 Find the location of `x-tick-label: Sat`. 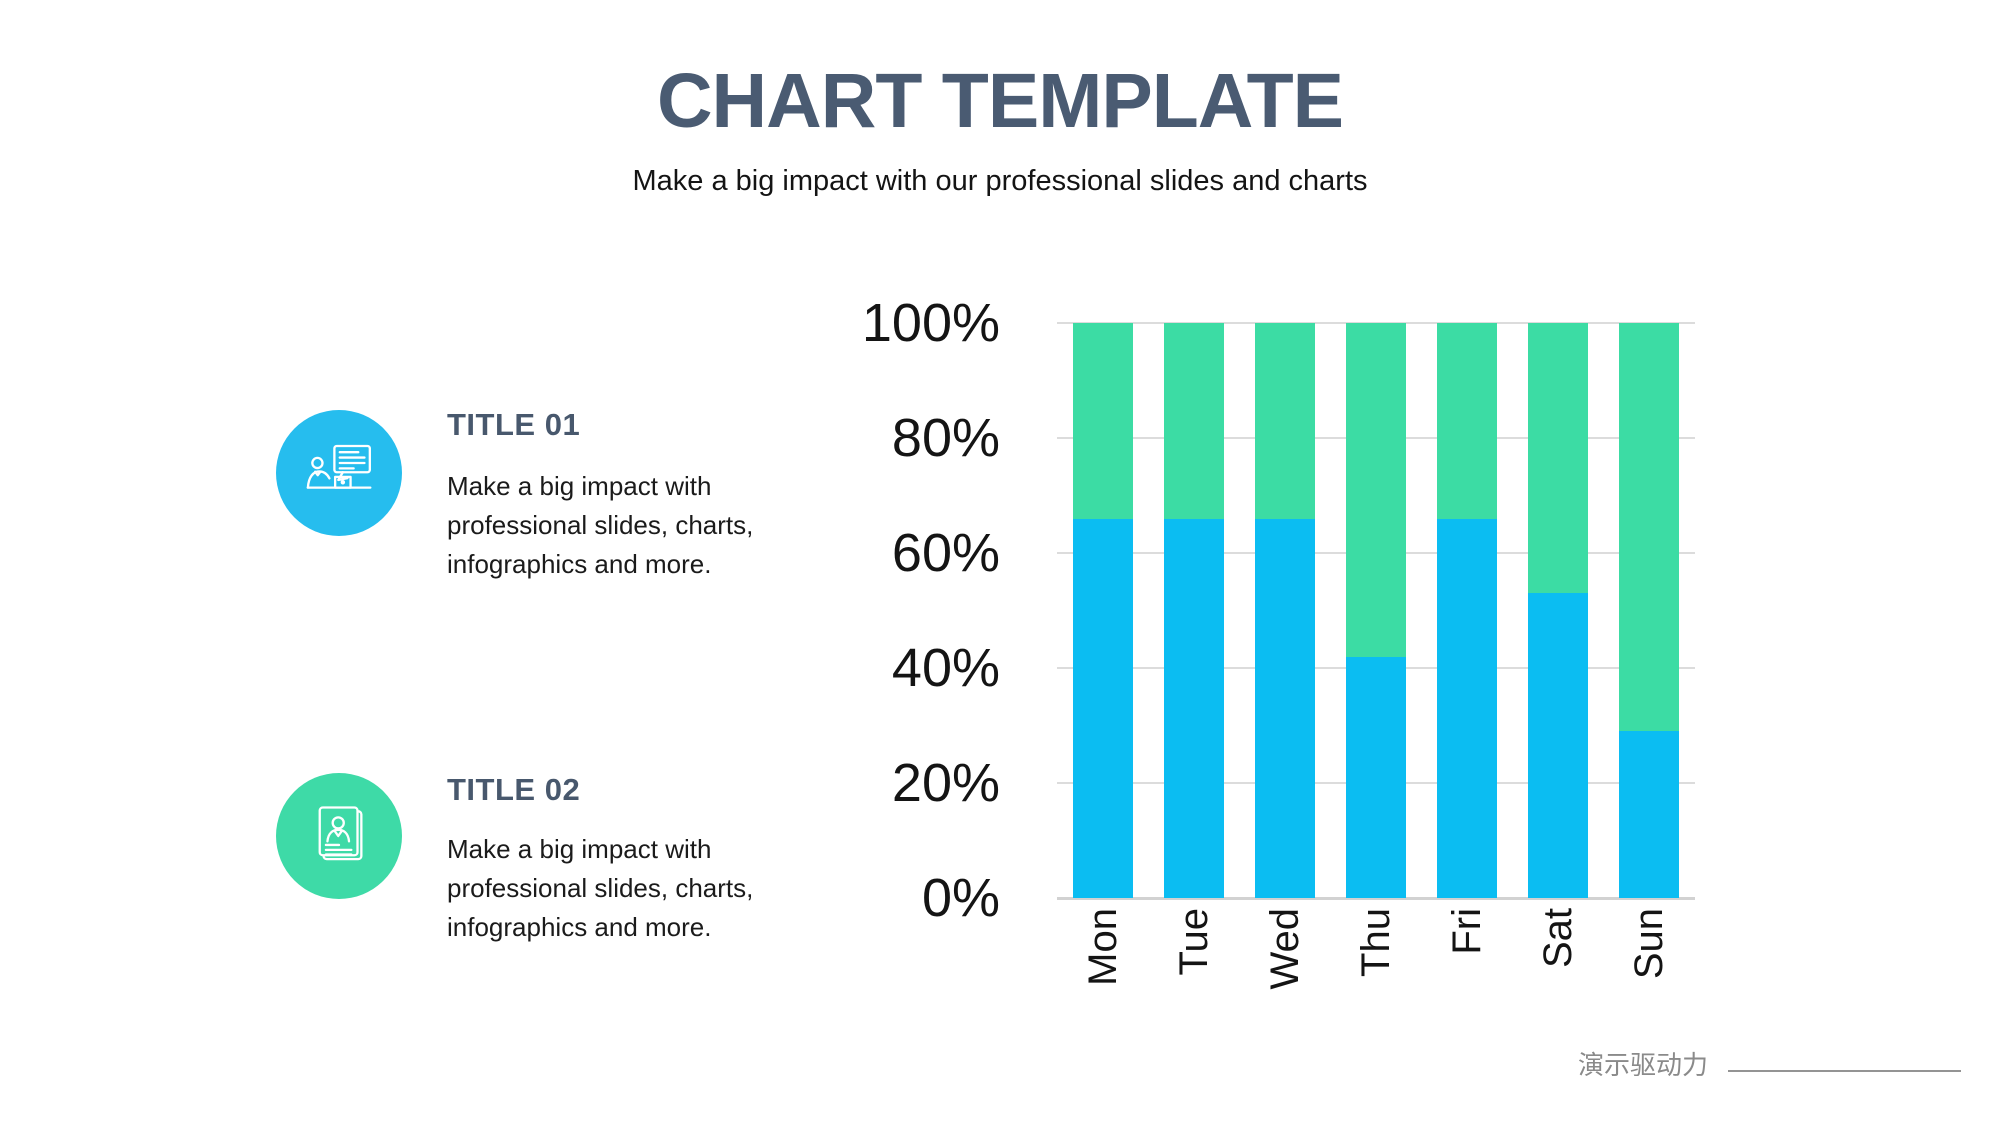

x-tick-label: Sat is located at coordinates (1558, 938).